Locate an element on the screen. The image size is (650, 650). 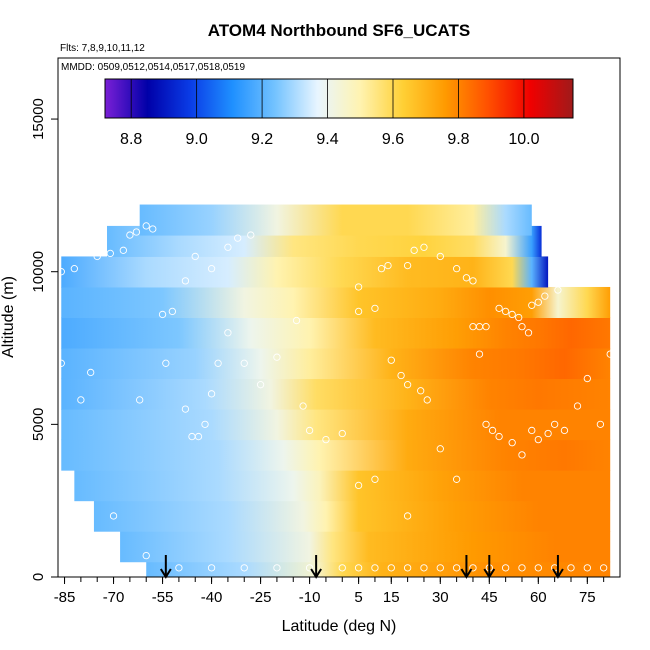
y-tick-label: 0 is located at coordinates (38, 577).